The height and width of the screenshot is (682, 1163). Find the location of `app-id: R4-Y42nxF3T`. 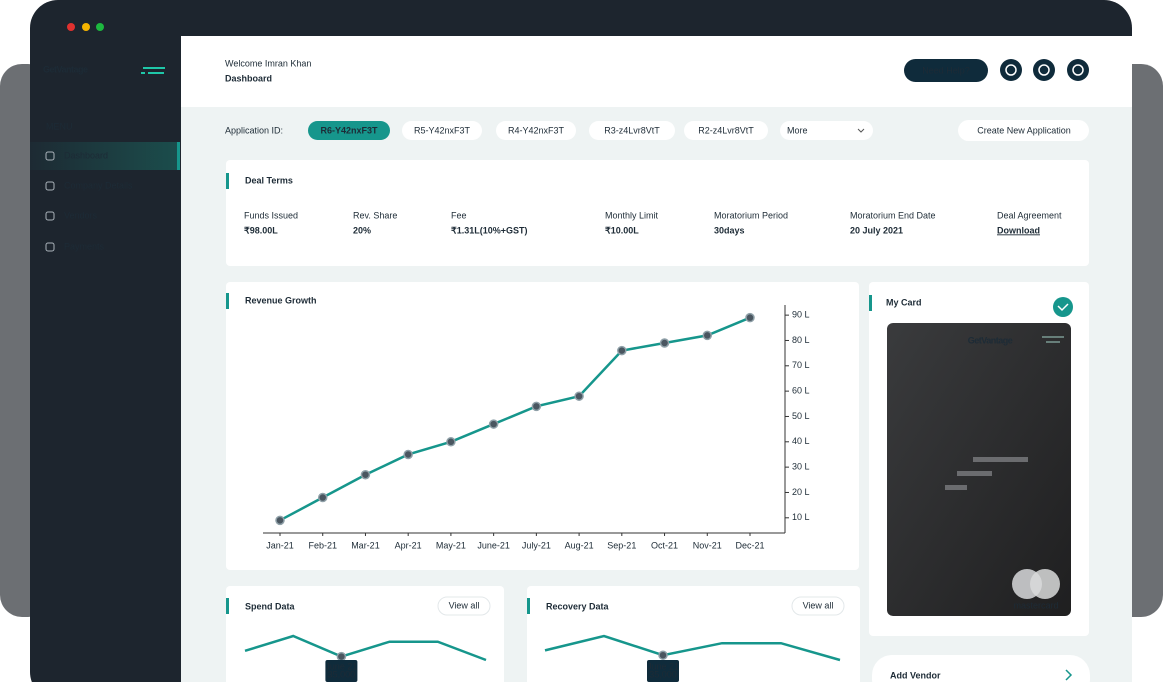

app-id: R4-Y42nxF3T is located at coordinates (536, 130).